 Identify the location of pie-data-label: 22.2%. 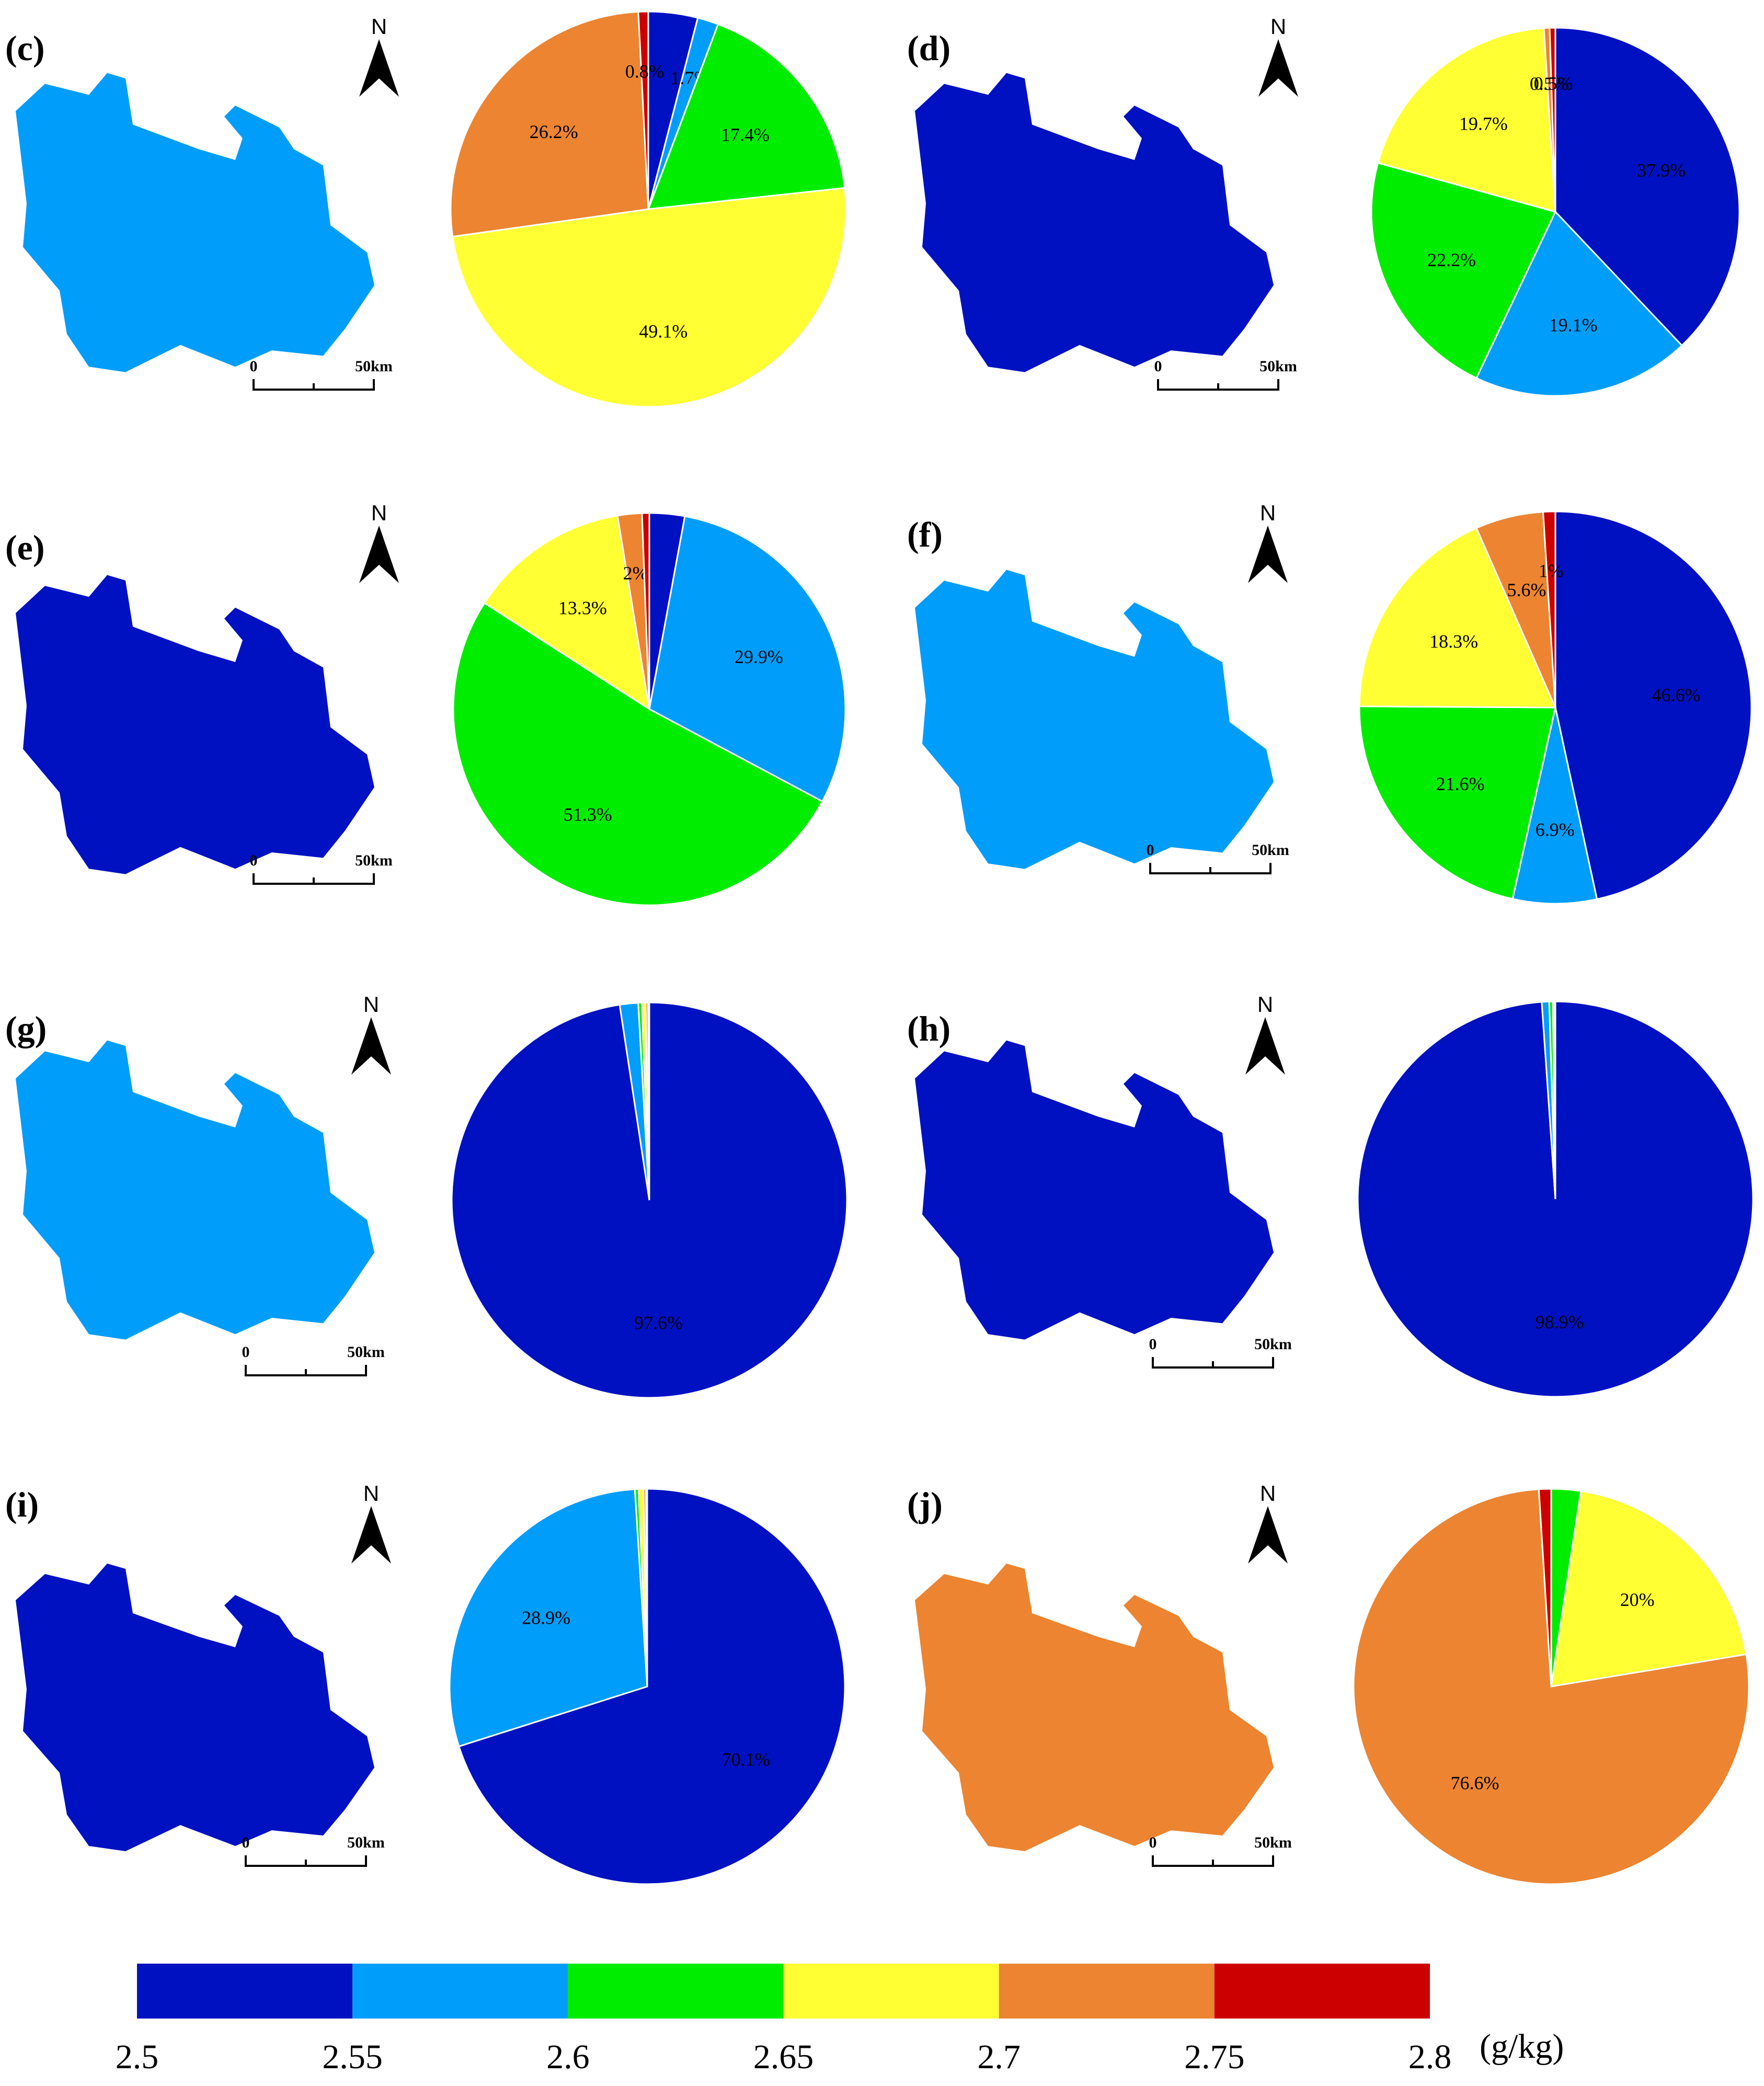
(1451, 259).